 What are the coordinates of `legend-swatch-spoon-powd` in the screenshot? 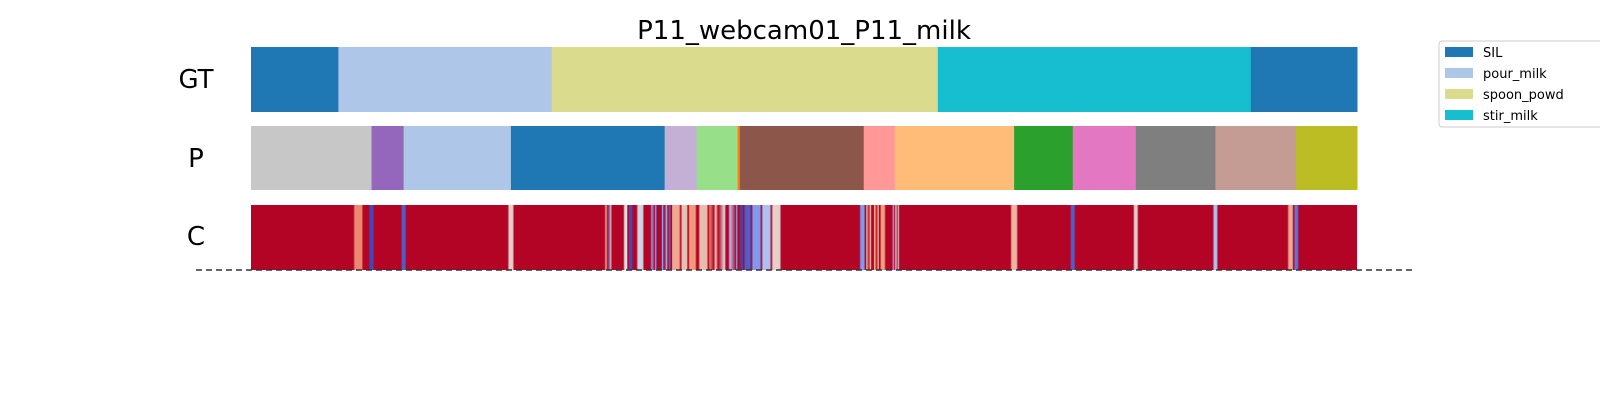 It's located at (1459, 94).